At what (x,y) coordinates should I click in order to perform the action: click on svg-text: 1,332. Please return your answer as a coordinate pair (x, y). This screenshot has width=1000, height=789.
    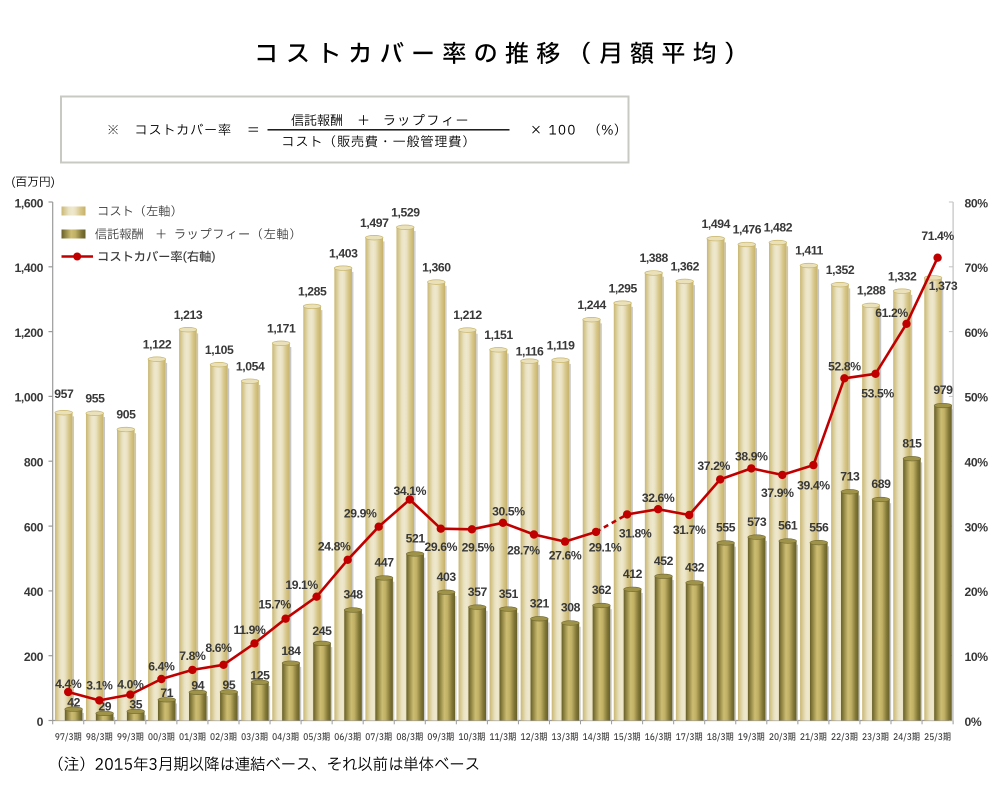
    Looking at the image, I should click on (902, 276).